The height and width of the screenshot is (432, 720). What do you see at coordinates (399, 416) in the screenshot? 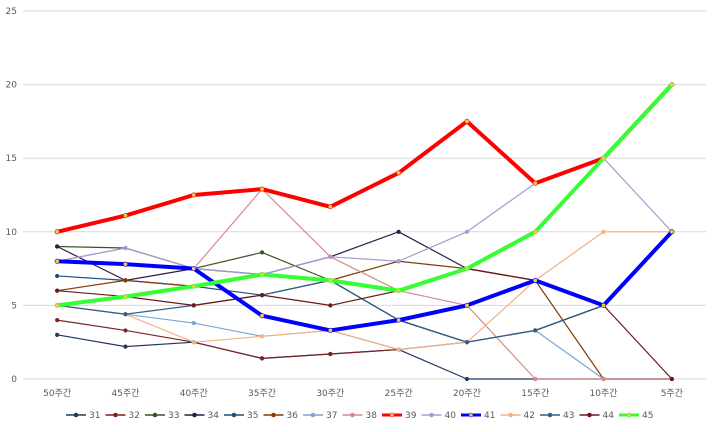
I see `legend-item: 39` at bounding box center [399, 416].